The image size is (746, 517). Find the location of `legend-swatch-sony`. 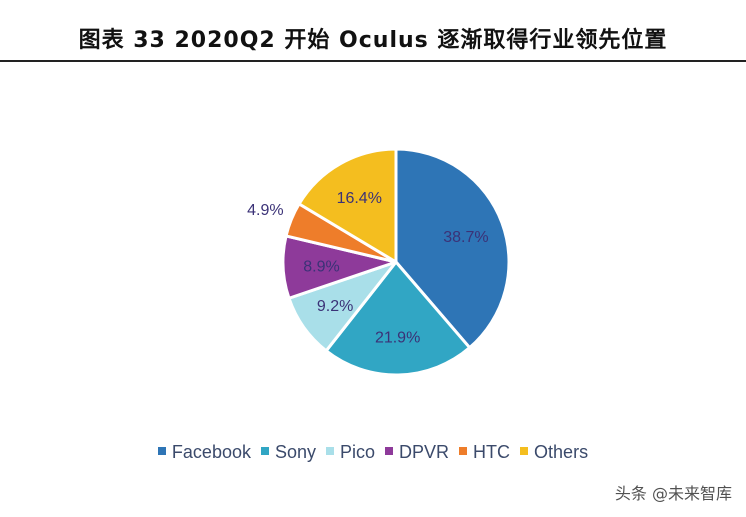

legend-swatch-sony is located at coordinates (264, 451).